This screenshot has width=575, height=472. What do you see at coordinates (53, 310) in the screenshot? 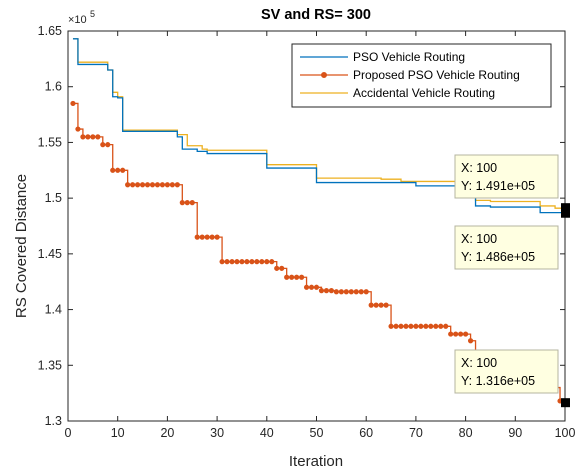
I see `y-tick-label: 1.4` at bounding box center [53, 310].